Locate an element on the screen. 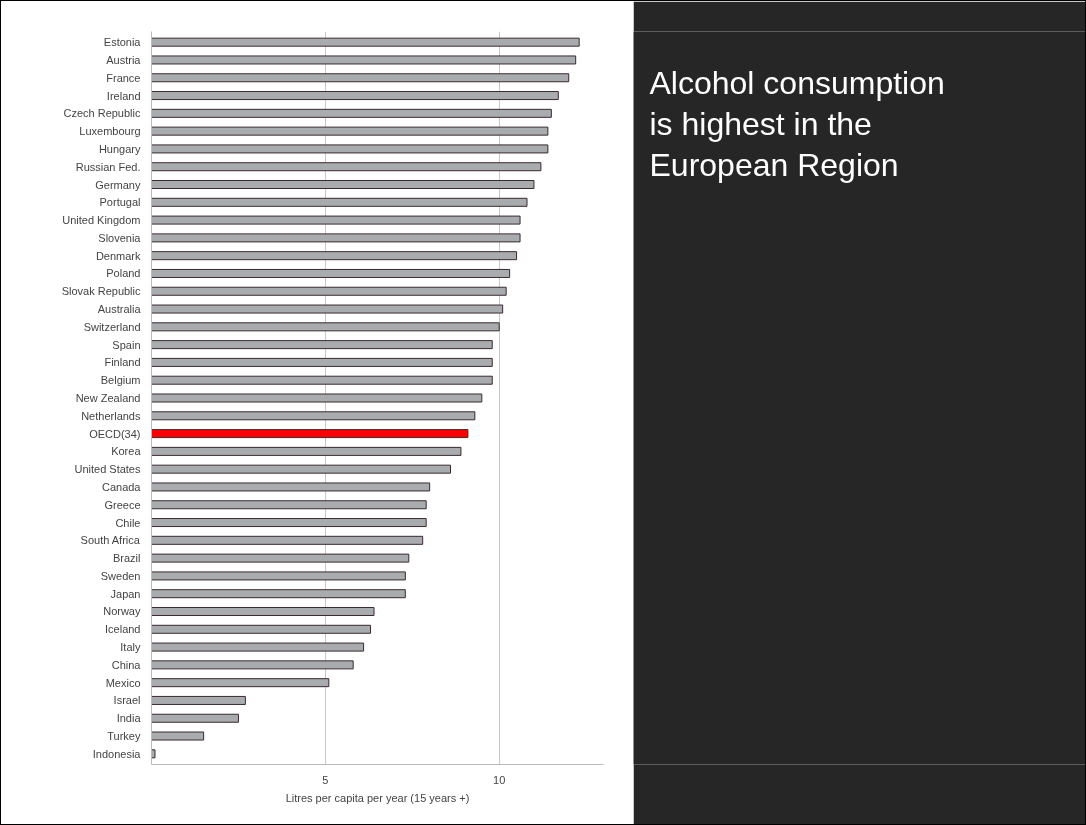  y-tick-label: Chile is located at coordinates (128, 522).